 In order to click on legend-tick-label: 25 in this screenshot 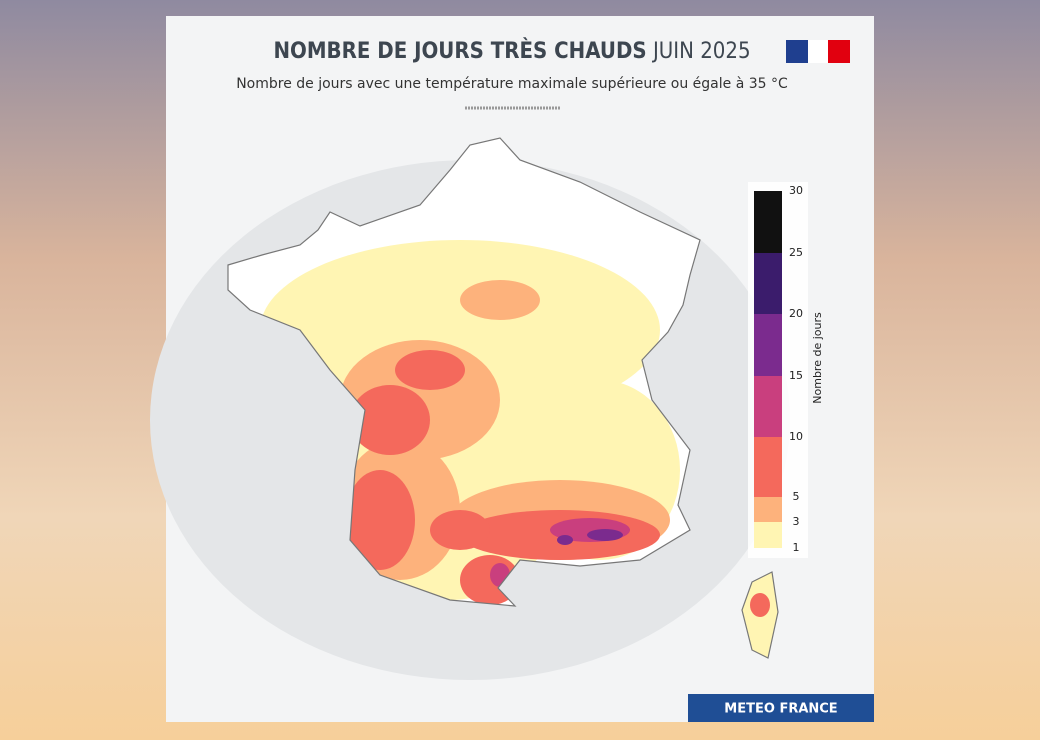, I will do `click(796, 252)`.